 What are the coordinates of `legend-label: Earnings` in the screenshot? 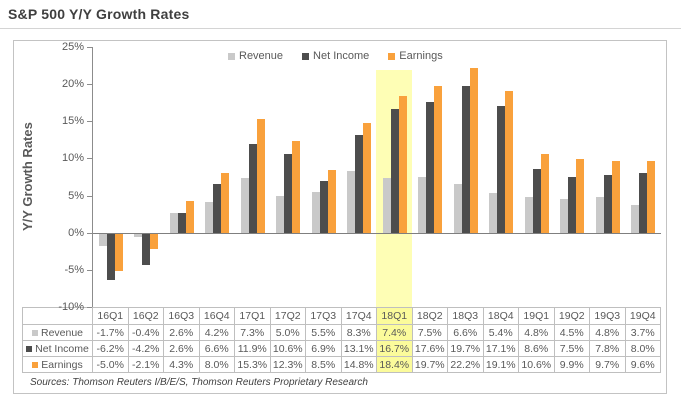 It's located at (421, 56).